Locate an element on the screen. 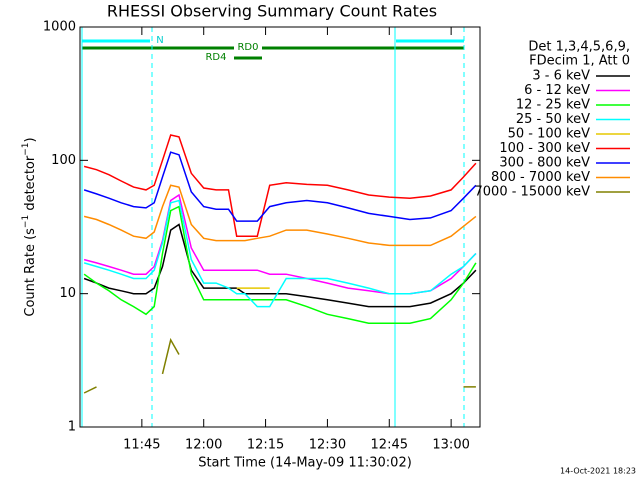 The height and width of the screenshot is (480, 640). legend-label: 7000 - 15000 keV is located at coordinates (533, 192).